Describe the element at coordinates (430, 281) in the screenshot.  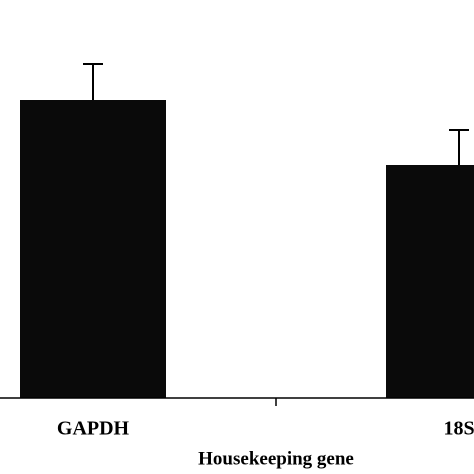
I see `bar` at that location.